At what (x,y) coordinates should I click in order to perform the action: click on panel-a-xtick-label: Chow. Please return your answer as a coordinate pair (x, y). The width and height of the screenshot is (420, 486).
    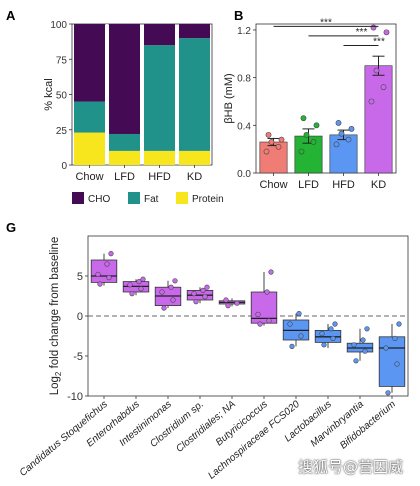
    Looking at the image, I should click on (89, 177).